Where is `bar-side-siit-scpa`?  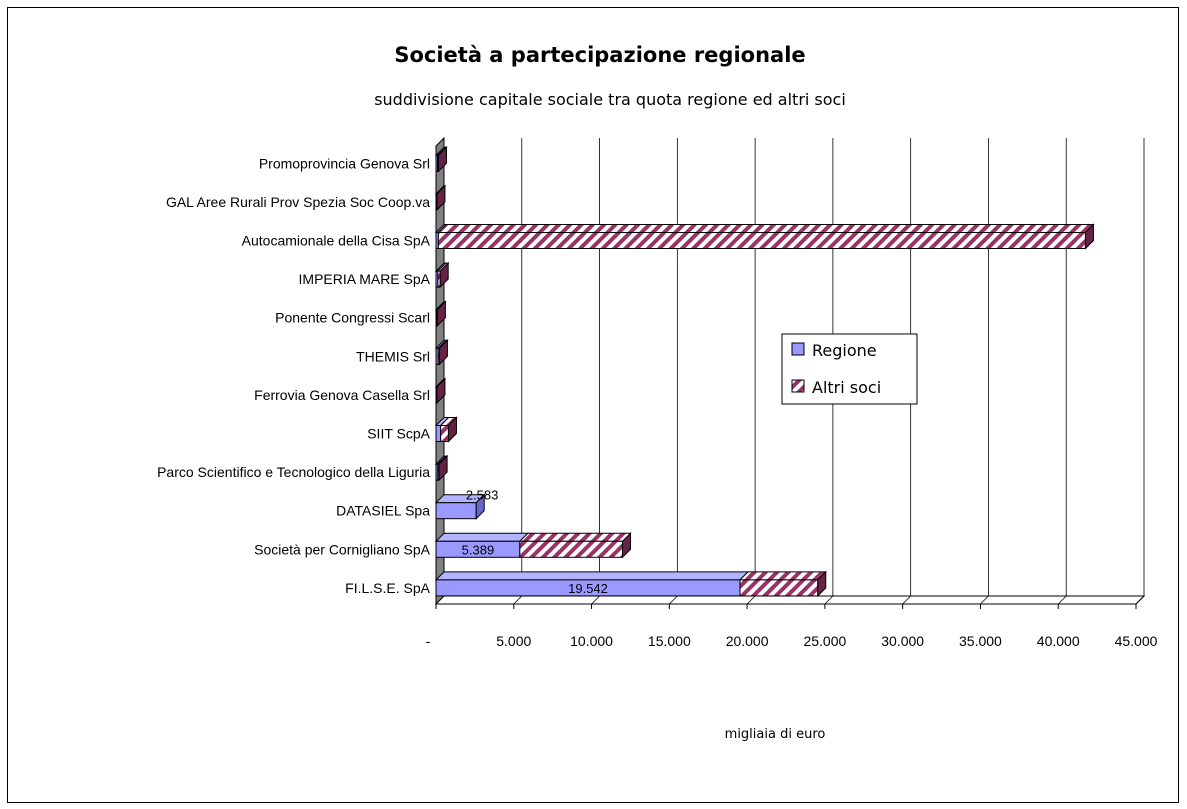
bar-side-siit-scpa is located at coordinates (452, 429).